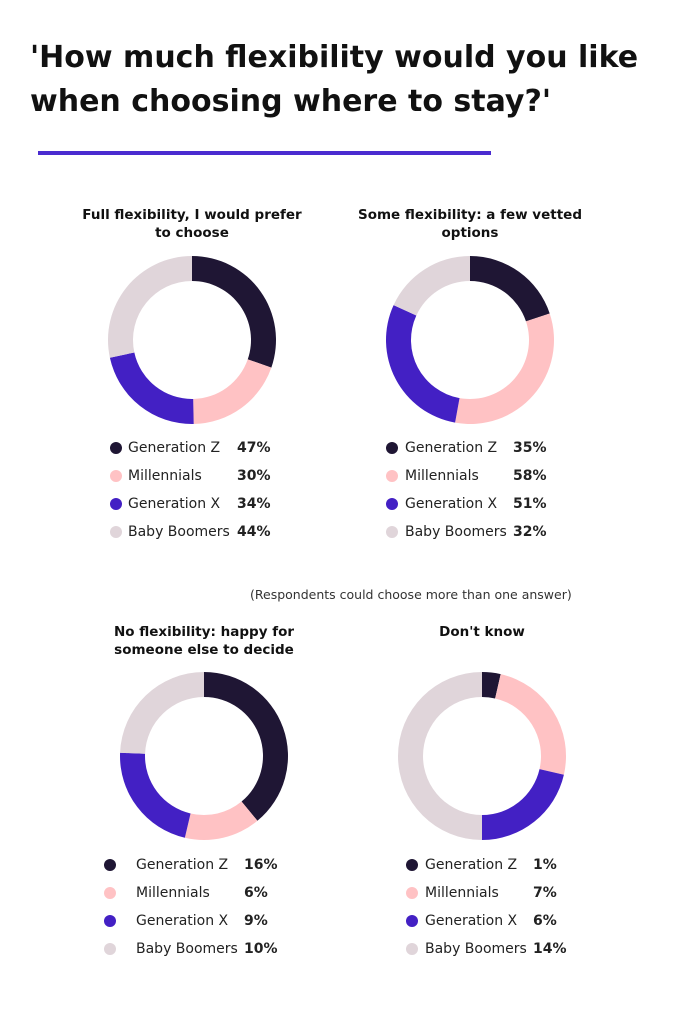 Image resolution: width=684 pixels, height=1024 pixels. What do you see at coordinates (254, 532) in the screenshot?
I see `value-label: 44%` at bounding box center [254, 532].